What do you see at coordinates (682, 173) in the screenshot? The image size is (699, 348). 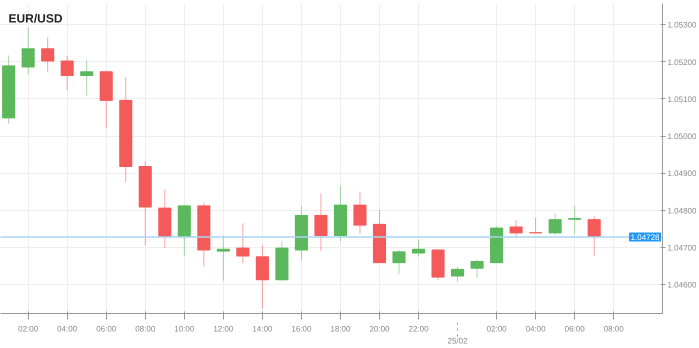 I see `y-tick-label: 1.04900` at bounding box center [682, 173].